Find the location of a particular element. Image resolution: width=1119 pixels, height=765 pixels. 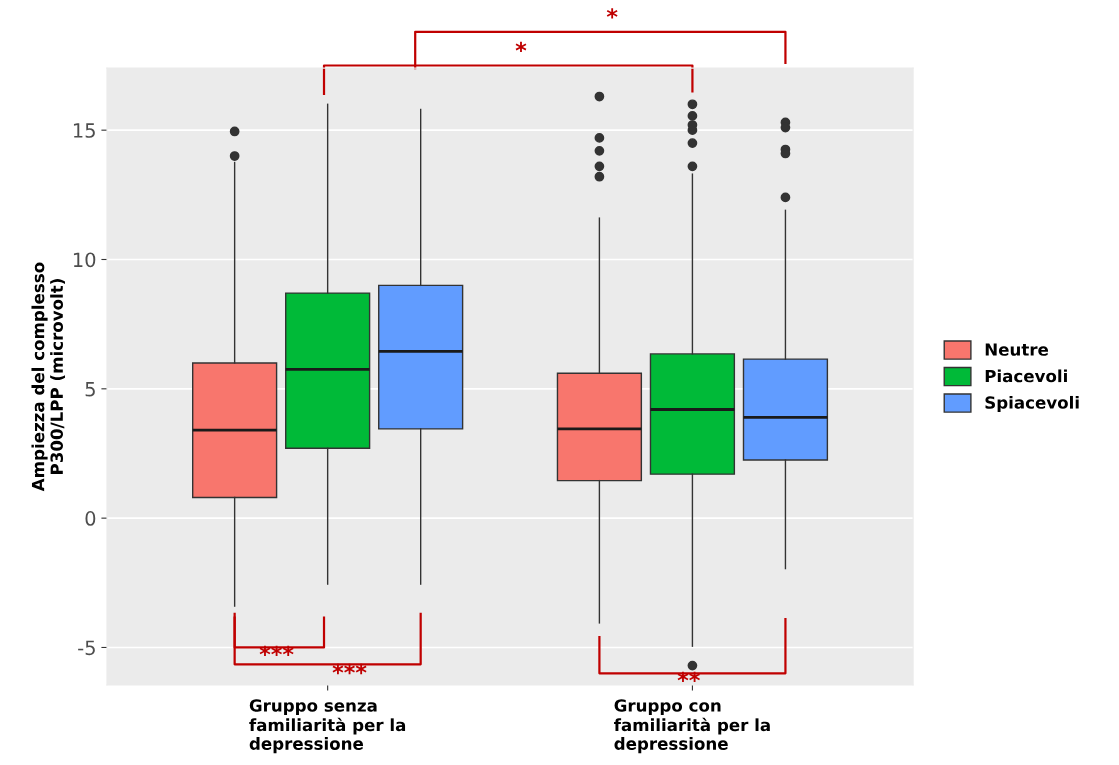

y-tick-label: -5 is located at coordinates (86, 648).